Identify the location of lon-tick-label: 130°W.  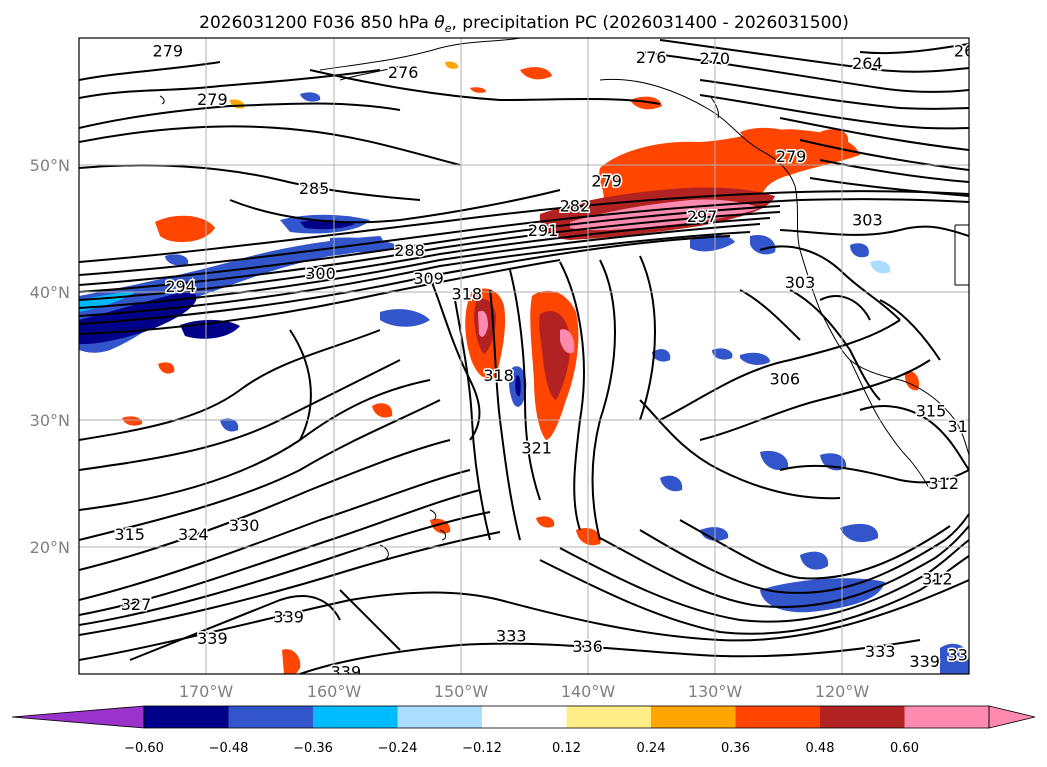
(715, 691).